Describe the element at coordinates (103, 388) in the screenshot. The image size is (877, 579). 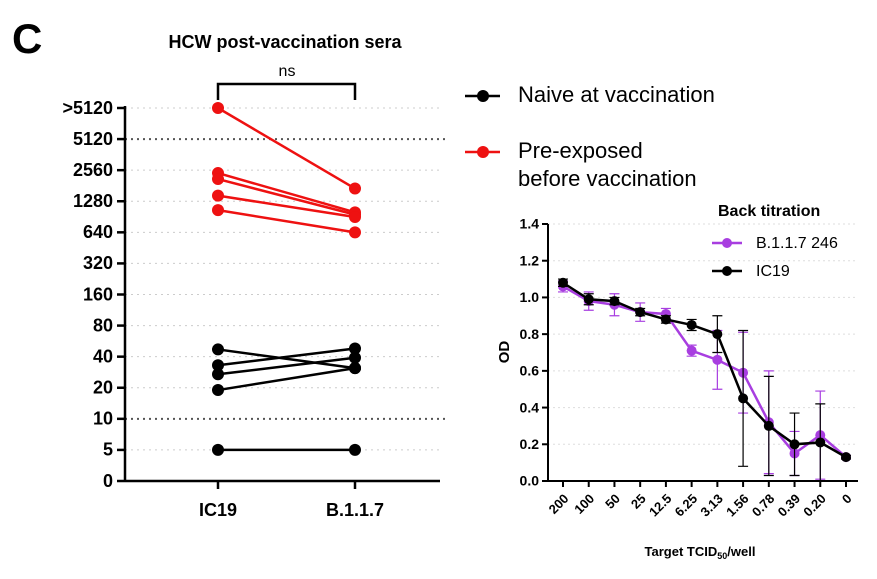
I see `y-tick-label: 20` at that location.